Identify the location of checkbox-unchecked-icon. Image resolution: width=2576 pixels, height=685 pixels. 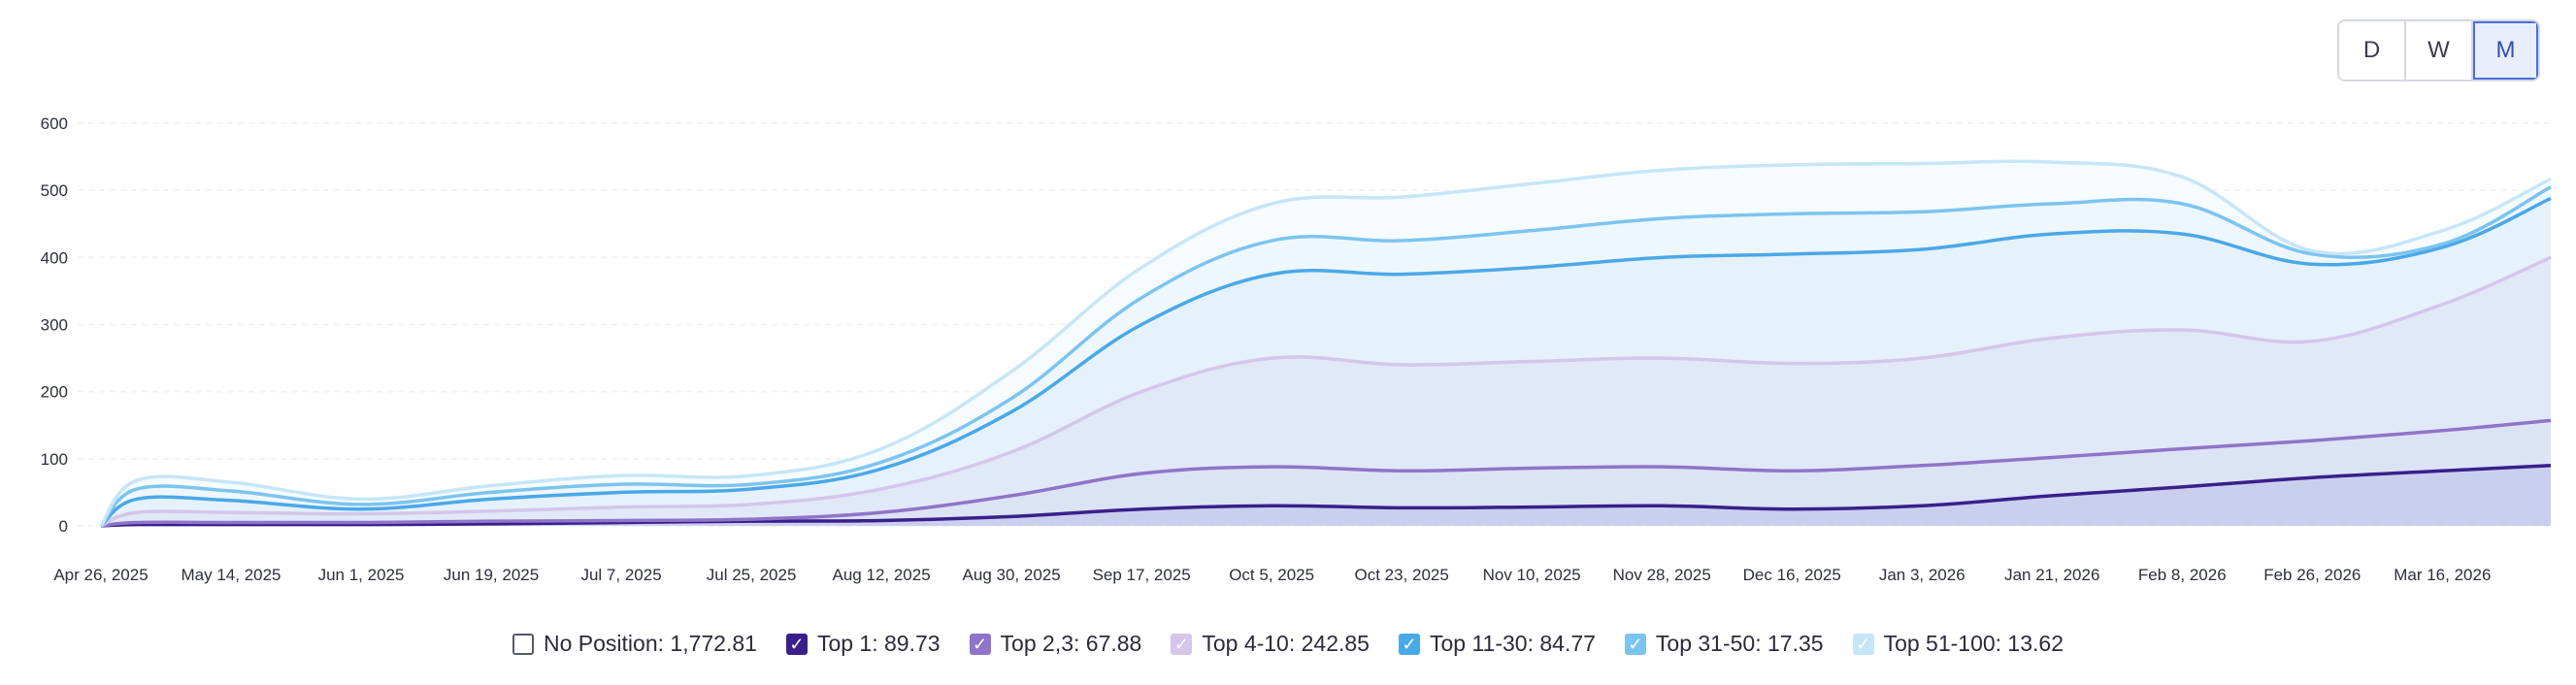
(523, 644).